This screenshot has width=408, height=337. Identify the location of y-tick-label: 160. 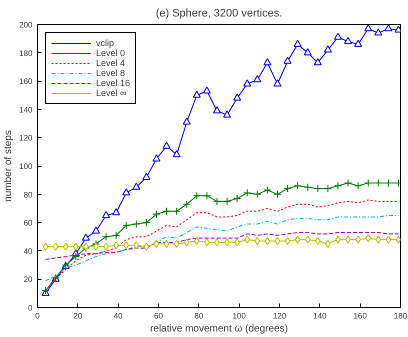
(26, 81).